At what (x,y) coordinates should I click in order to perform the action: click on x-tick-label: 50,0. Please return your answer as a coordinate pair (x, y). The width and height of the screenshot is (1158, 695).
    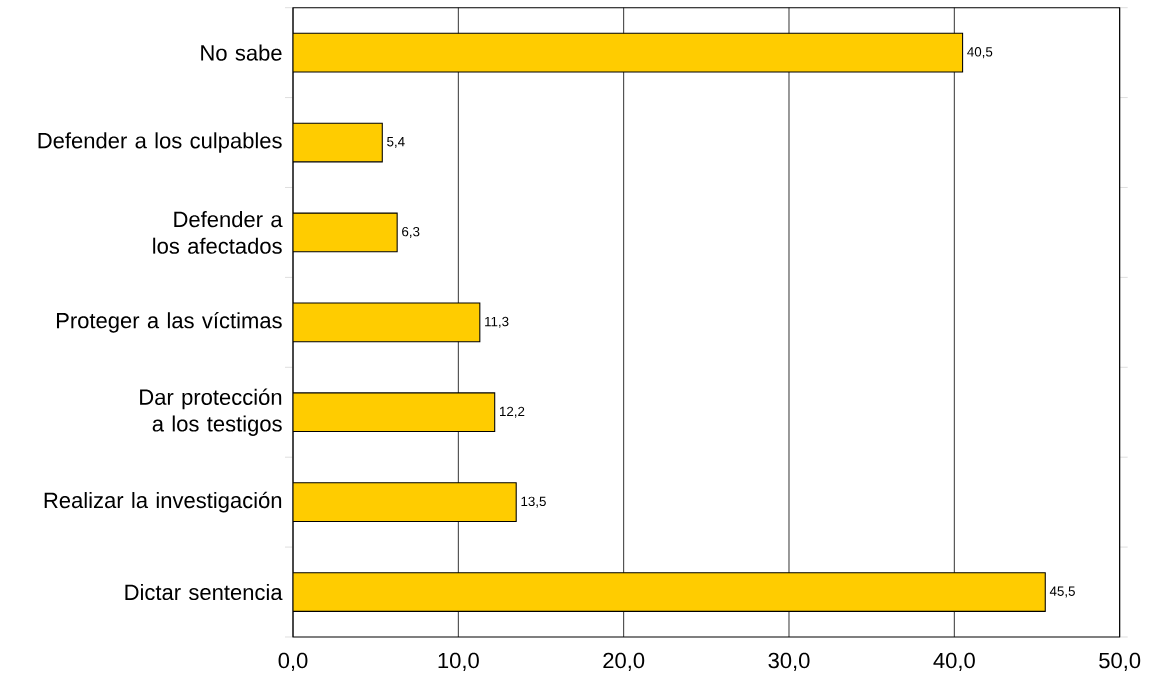
    Looking at the image, I should click on (1120, 661).